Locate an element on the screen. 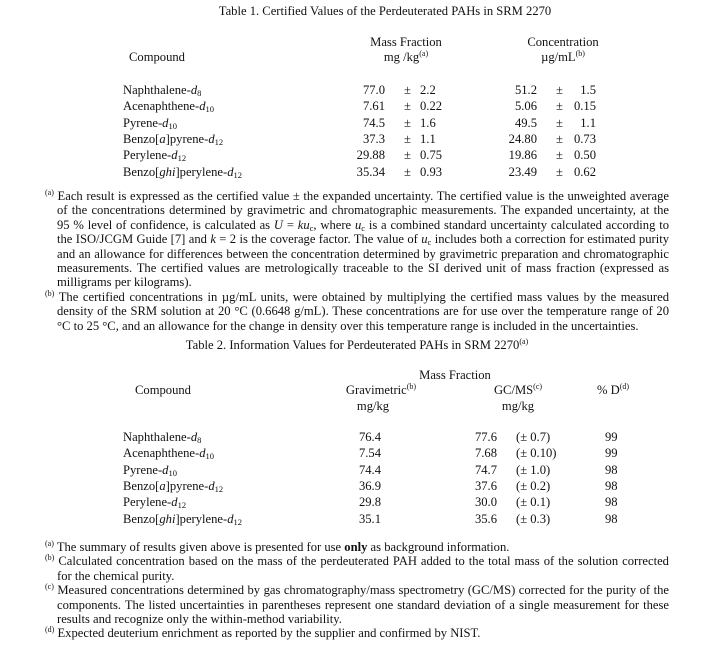  fn-var: k is located at coordinates (300, 224).